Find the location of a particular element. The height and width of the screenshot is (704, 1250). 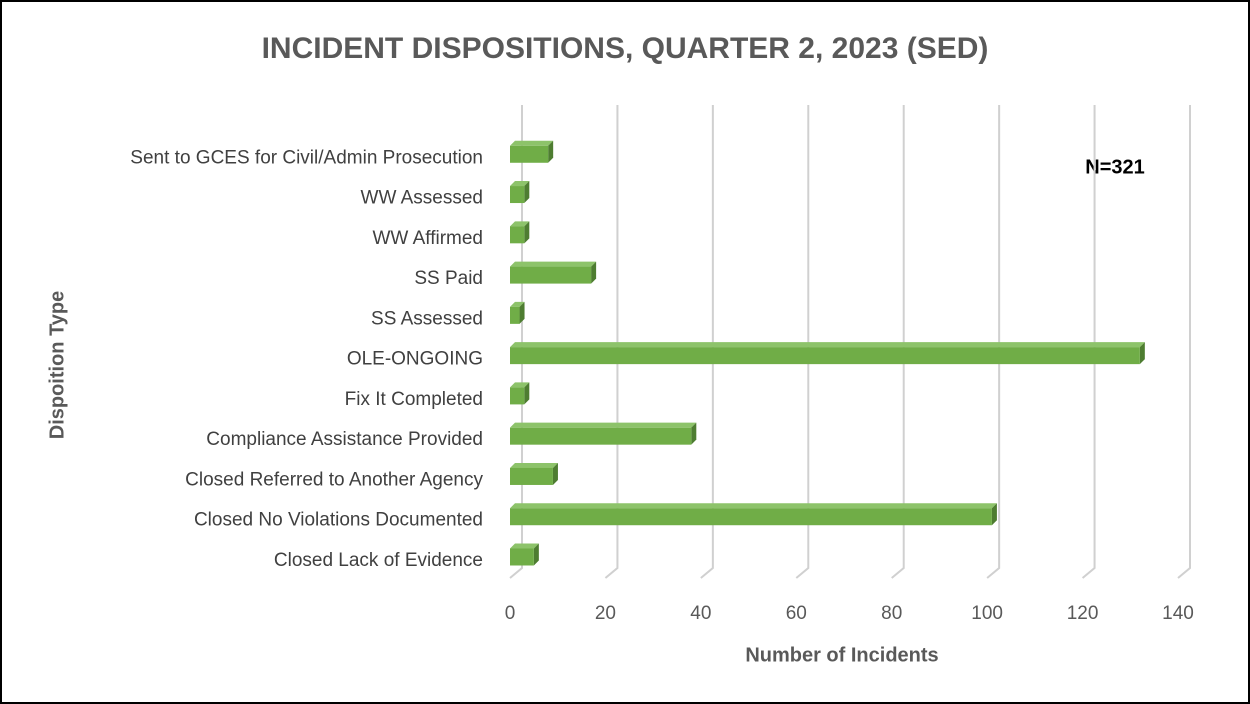

y-tick-label: OLE-ONGOING is located at coordinates (415, 359).